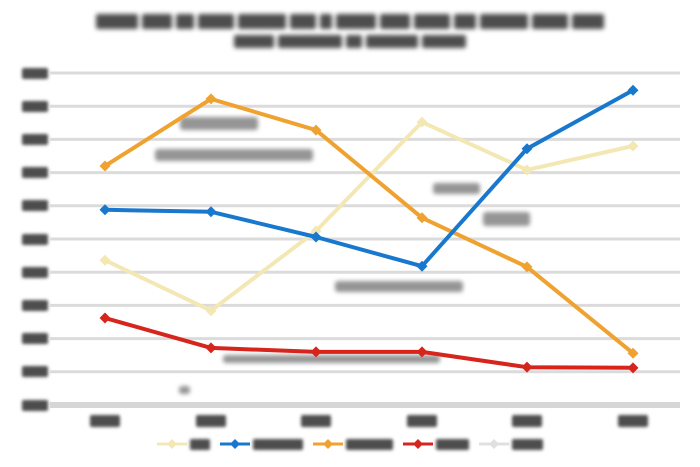 This screenshot has width=700, height=467. I want to click on chart-title-line1-redacted, so click(350, 21).